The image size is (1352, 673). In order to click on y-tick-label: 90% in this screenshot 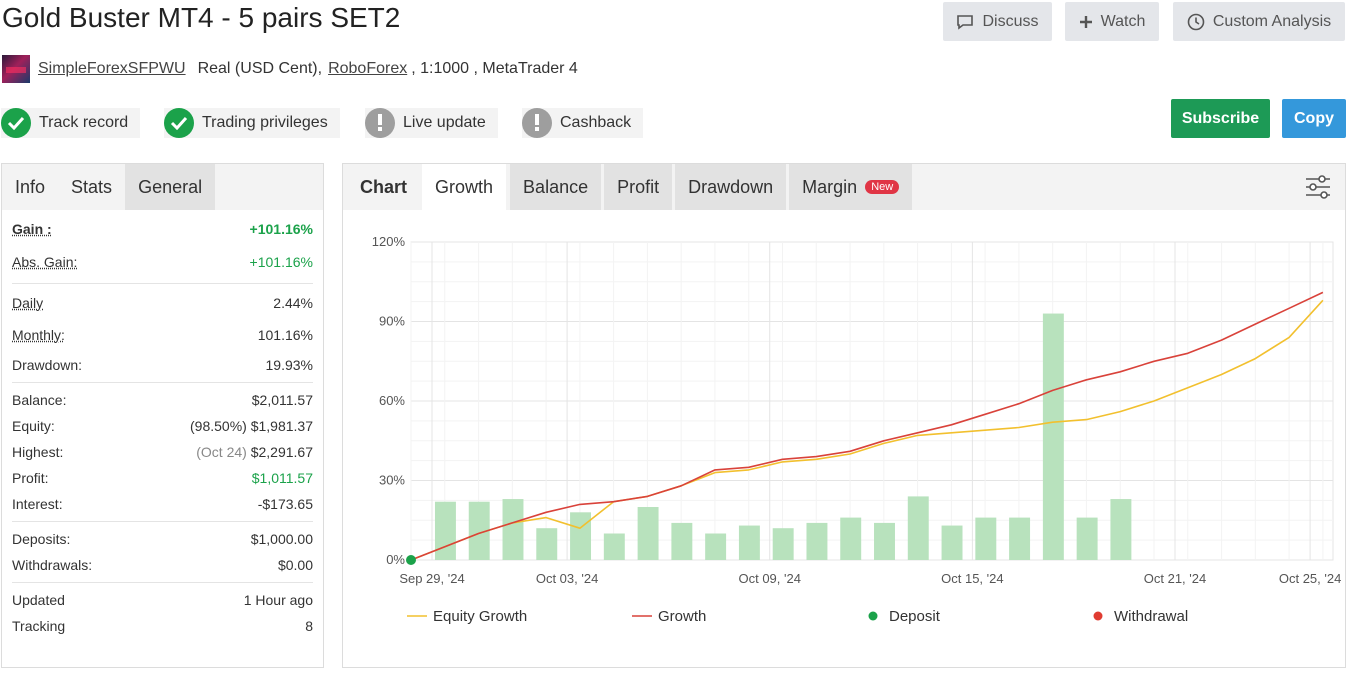, I will do `click(392, 321)`.